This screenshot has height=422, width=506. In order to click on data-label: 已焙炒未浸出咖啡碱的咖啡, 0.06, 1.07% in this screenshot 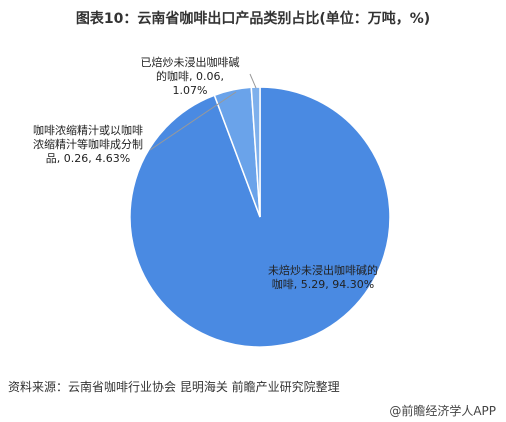, I will do `click(190, 76)`.